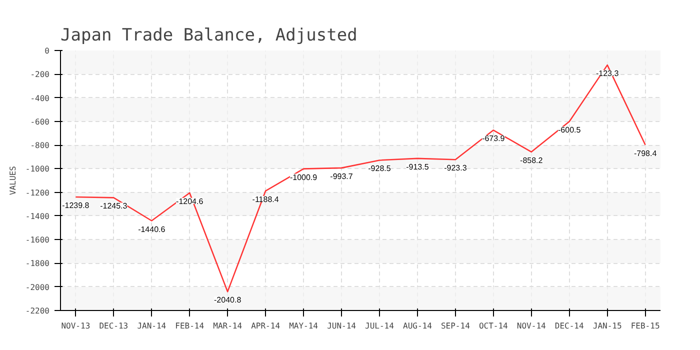 This screenshot has height=350, width=700. Describe the element at coordinates (209, 36) in the screenshot. I see `chart-title: Japan Trade Balance, Adjusted` at that location.